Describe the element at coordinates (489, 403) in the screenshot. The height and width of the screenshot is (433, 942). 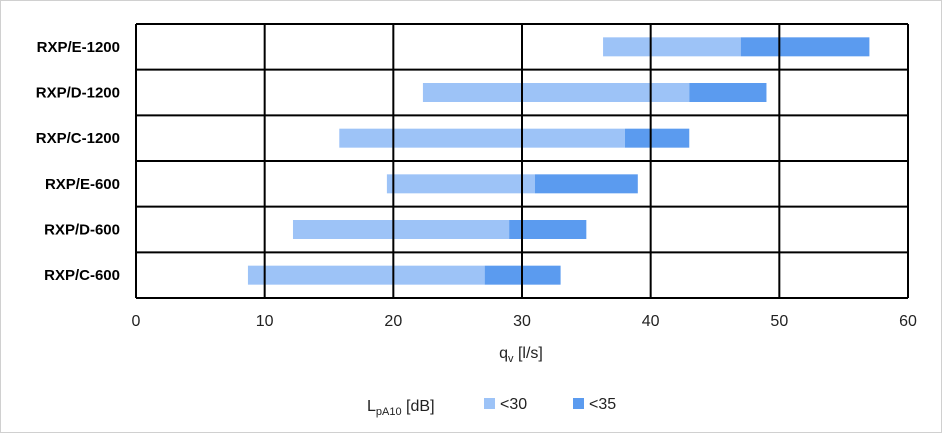
I see `legend-swatch-lt30` at that location.